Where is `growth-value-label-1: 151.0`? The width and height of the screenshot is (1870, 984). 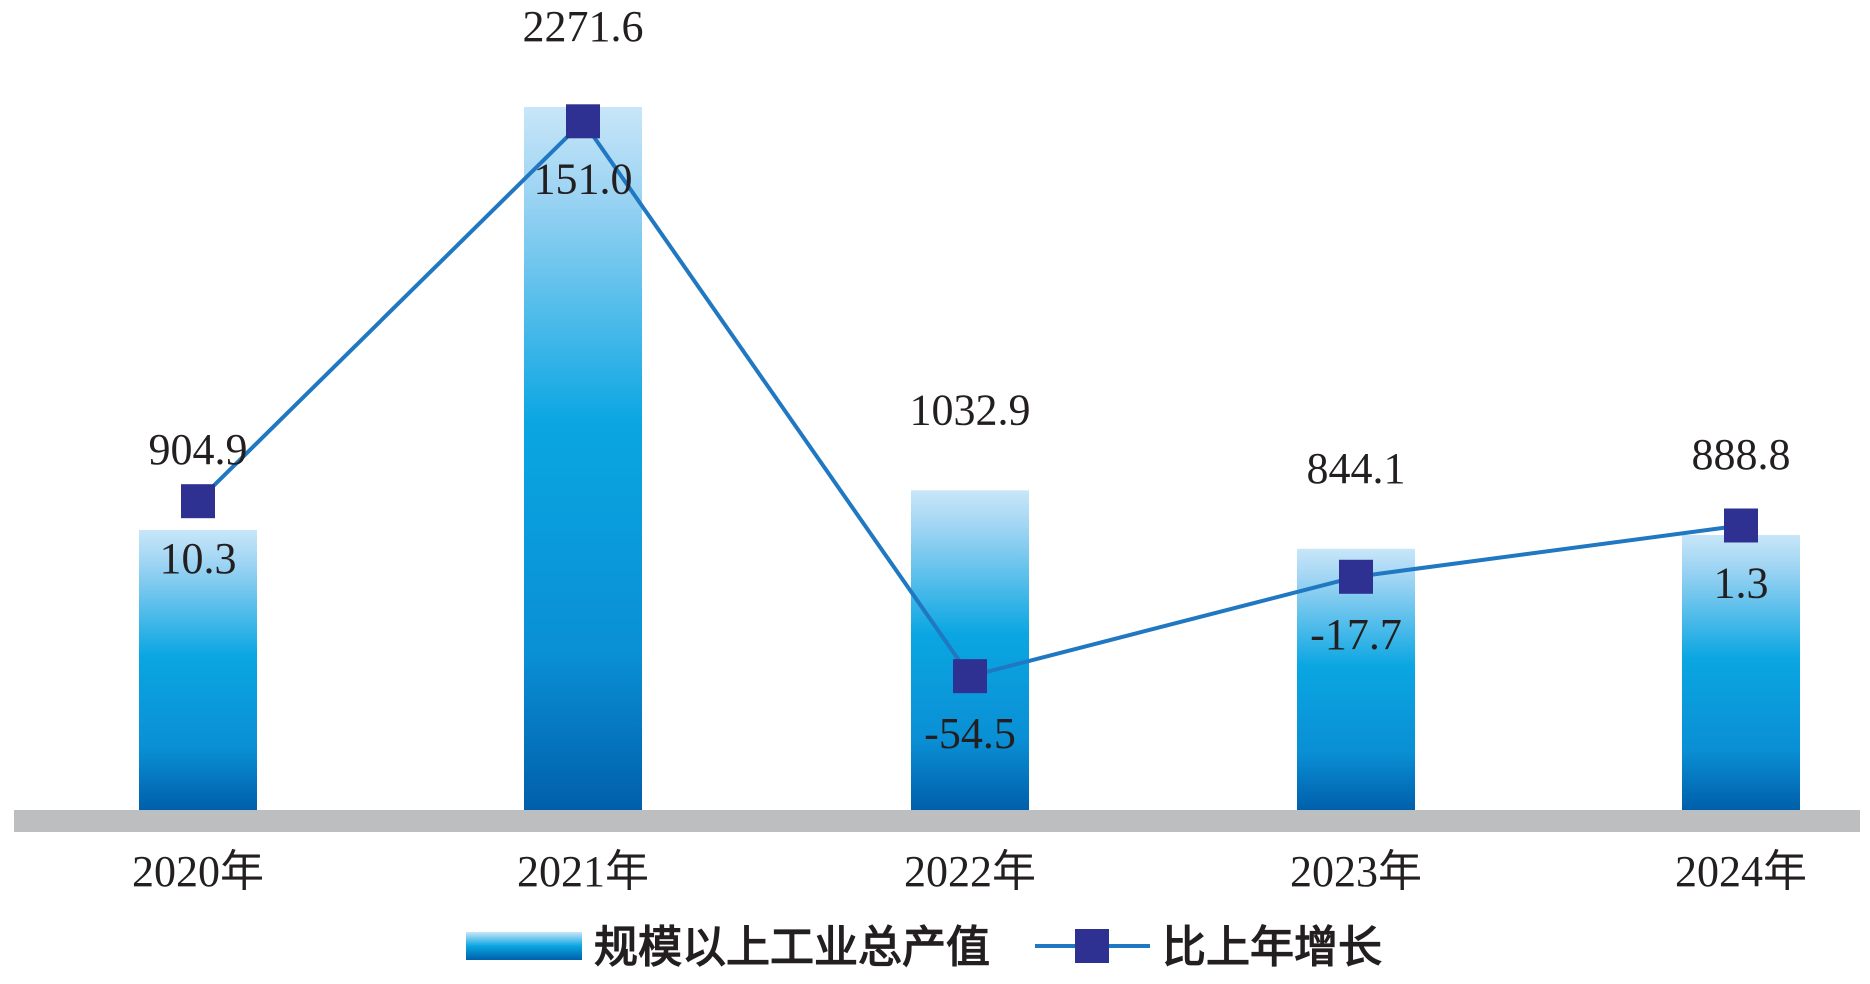
growth-value-label-1: 151.0 is located at coordinates (583, 178).